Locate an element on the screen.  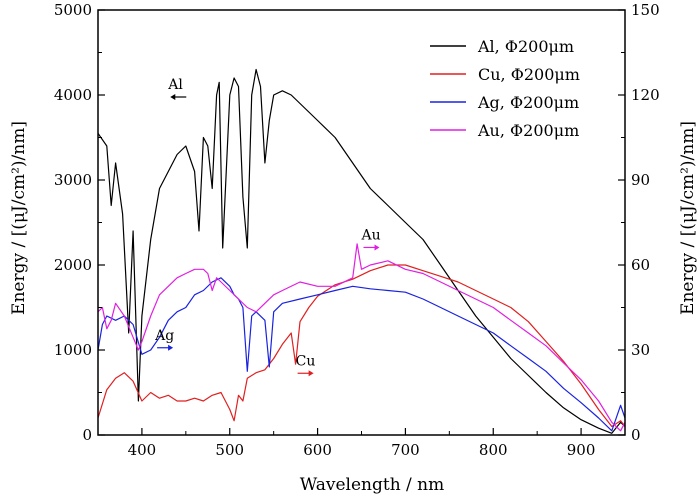
legend-label-au: Au, Φ200μm is located at coordinates (528, 130).